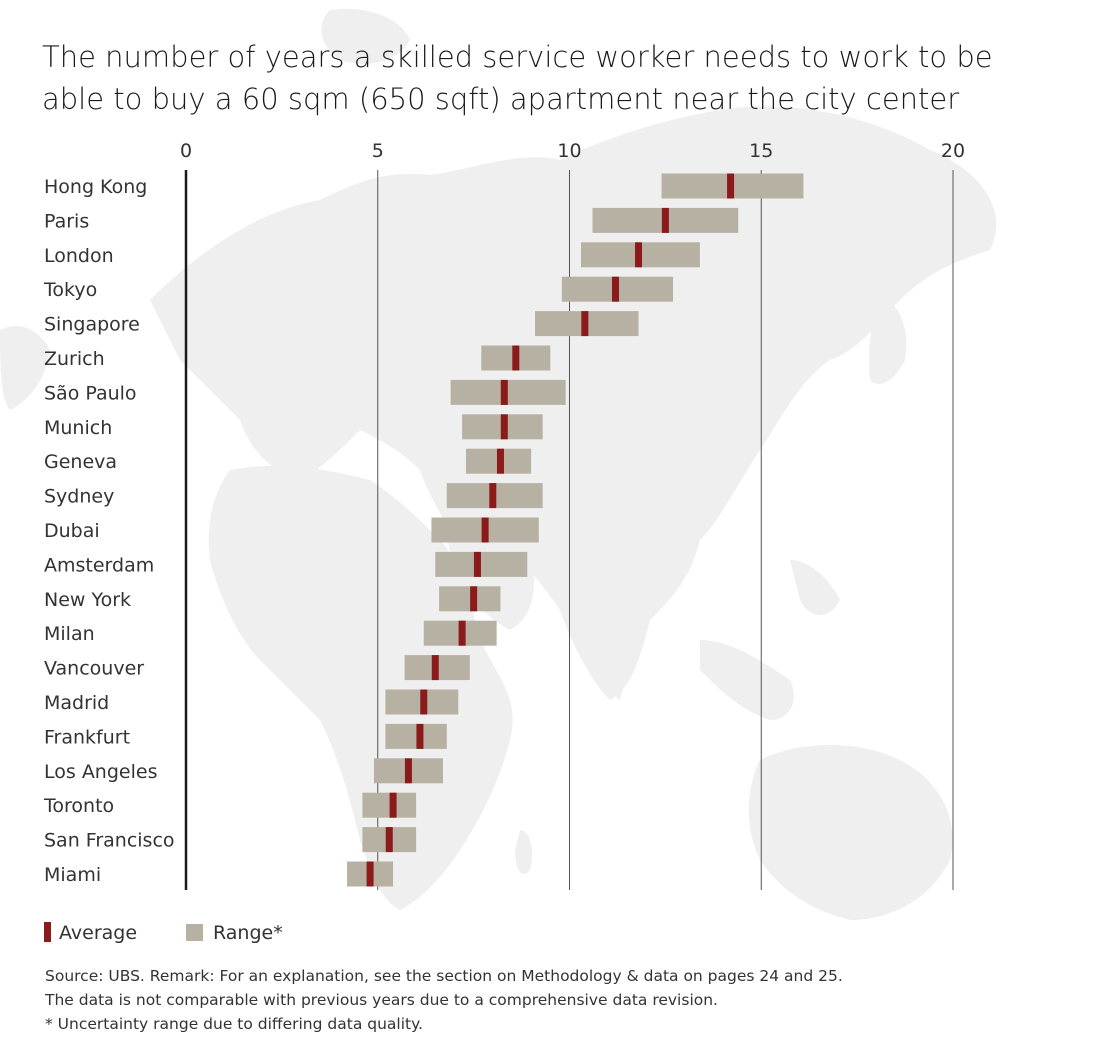 This screenshot has width=1102, height=1054. I want to click on category-label-munich: Munich, so click(78, 428).